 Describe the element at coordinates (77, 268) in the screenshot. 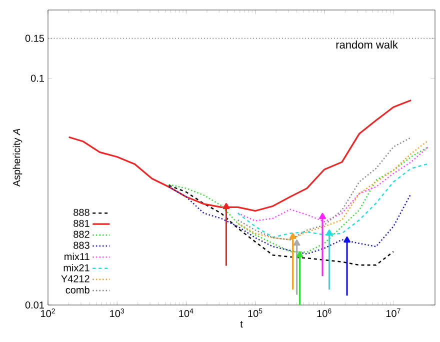

I see `legend-label: mix21` at that location.